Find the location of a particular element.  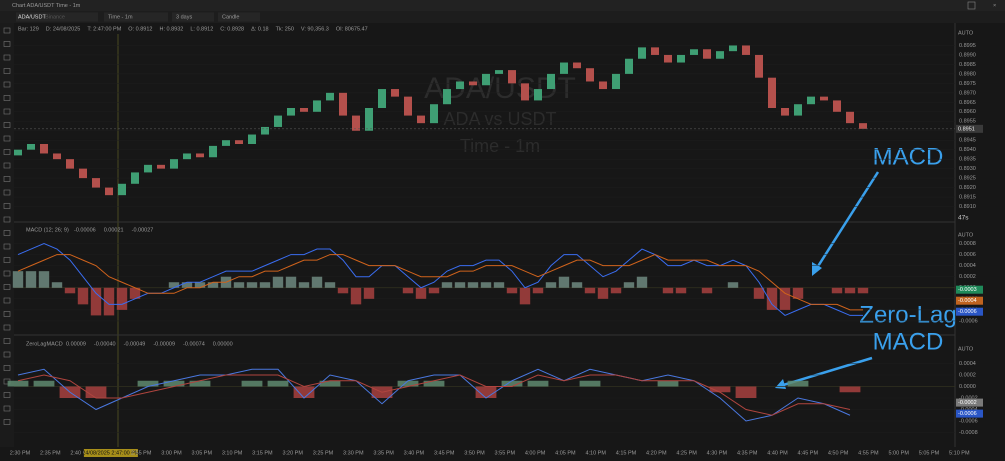

style-box is located at coordinates (239, 17).